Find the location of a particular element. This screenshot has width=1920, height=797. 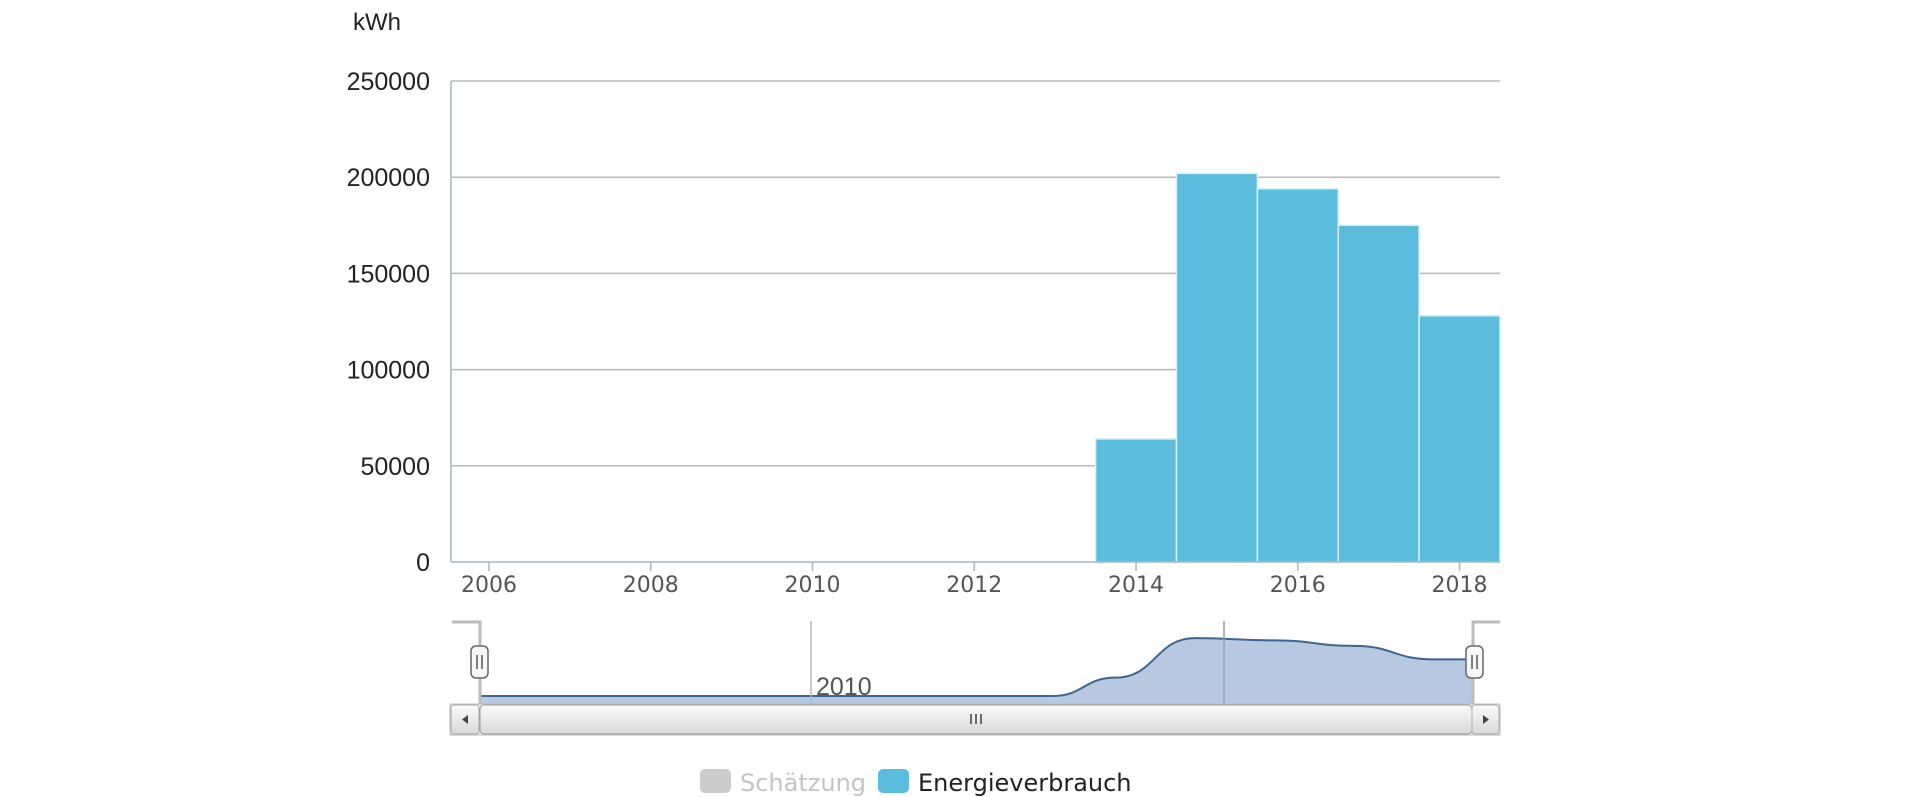

scrollbar is located at coordinates (975, 719).